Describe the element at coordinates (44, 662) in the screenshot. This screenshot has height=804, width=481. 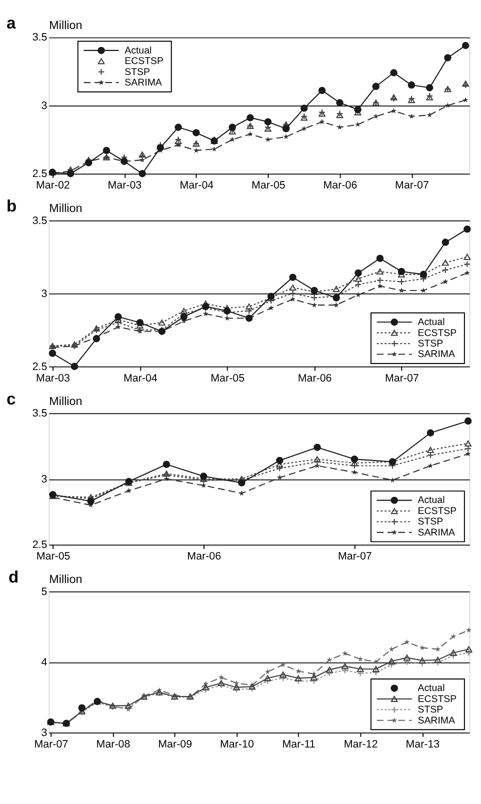
I see `y-tick-label: 4` at that location.